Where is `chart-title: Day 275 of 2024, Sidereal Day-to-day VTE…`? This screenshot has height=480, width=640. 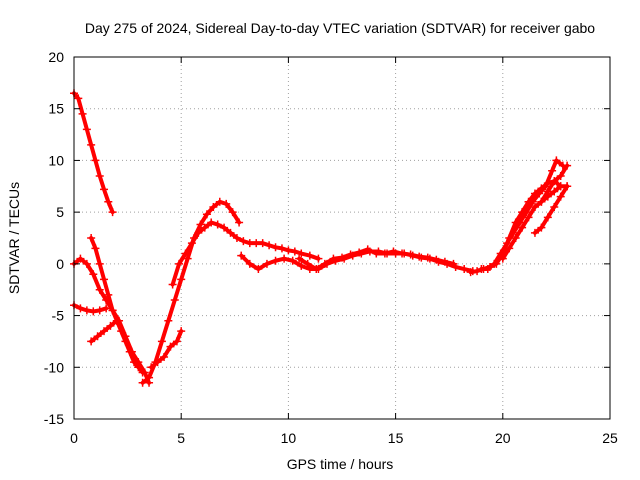 chart-title: Day 275 of 2024, Sidereal Day-to-day VTE… is located at coordinates (340, 28).